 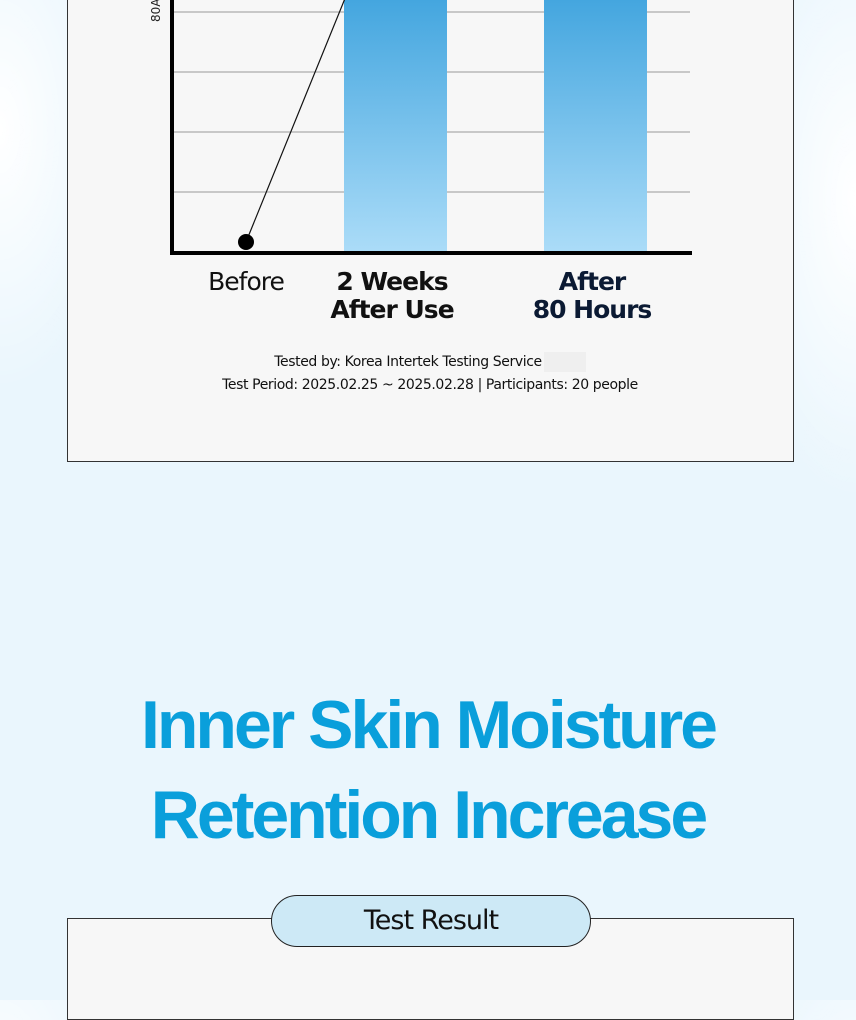 What do you see at coordinates (564, 362) in the screenshot?
I see `blurred-box` at bounding box center [564, 362].